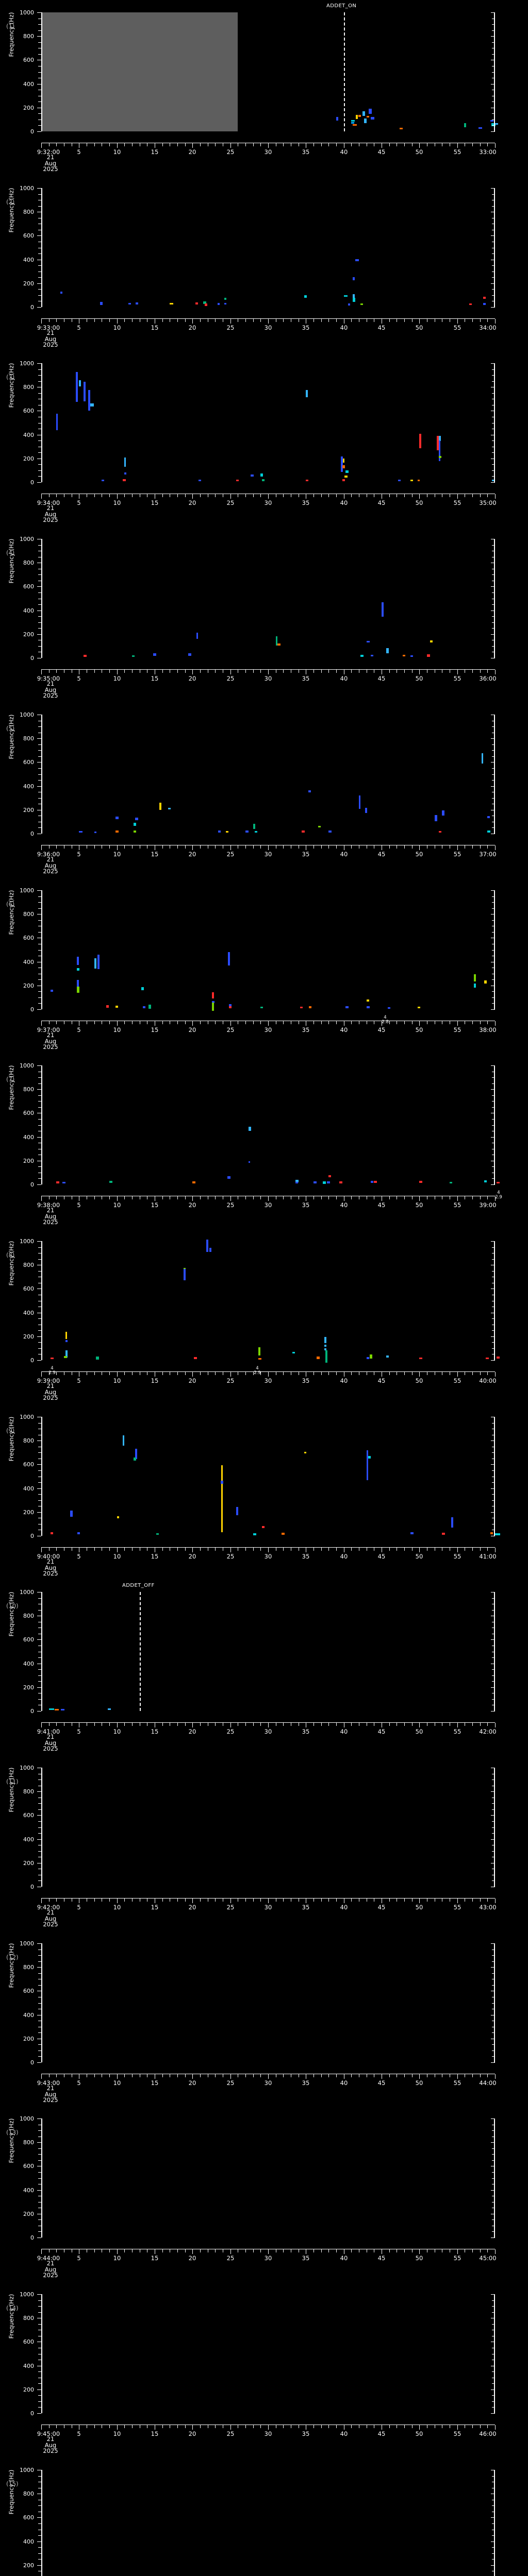 The image size is (528, 2576). What do you see at coordinates (28, 2318) in the screenshot?
I see `y-tick-label: 800` at bounding box center [28, 2318].